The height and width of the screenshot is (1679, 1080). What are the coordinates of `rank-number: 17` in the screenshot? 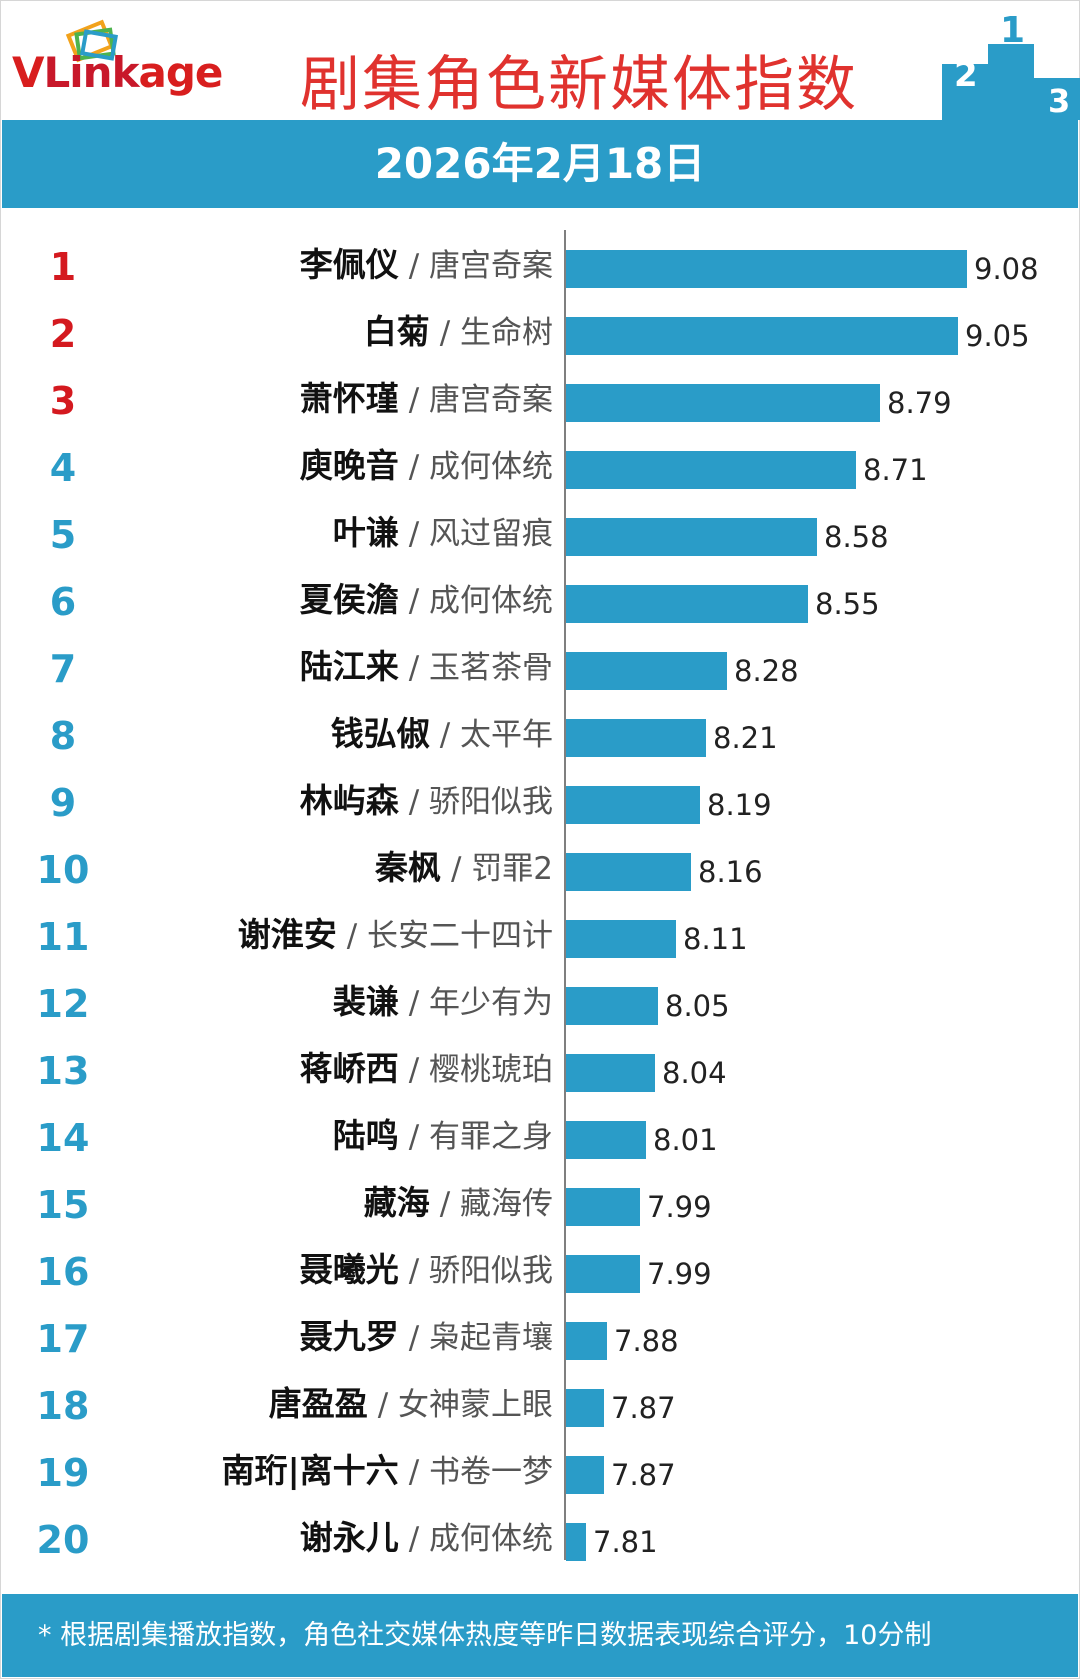 It's located at (63, 1339).